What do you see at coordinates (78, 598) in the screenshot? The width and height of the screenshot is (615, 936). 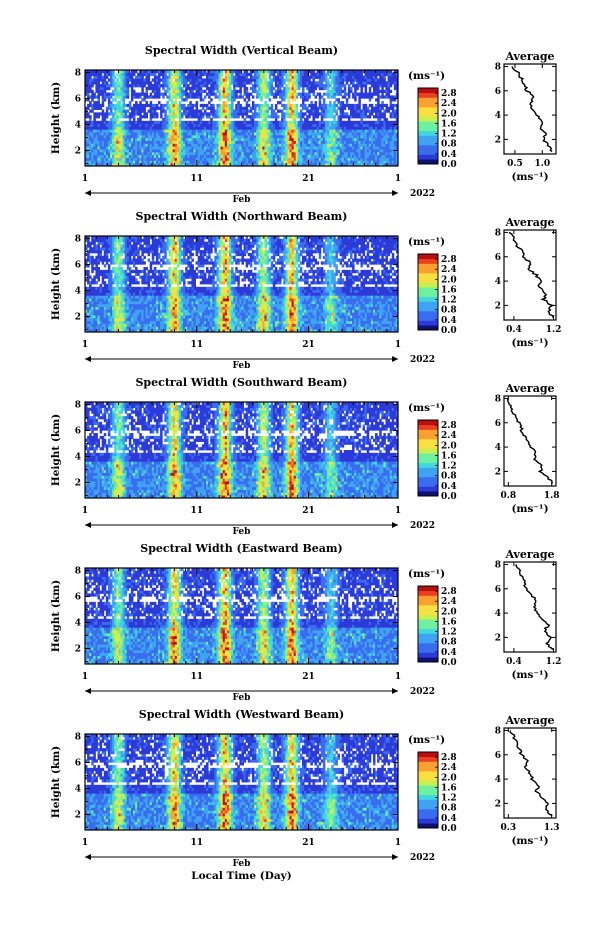 I see `y-tick-label: 6` at bounding box center [78, 598].